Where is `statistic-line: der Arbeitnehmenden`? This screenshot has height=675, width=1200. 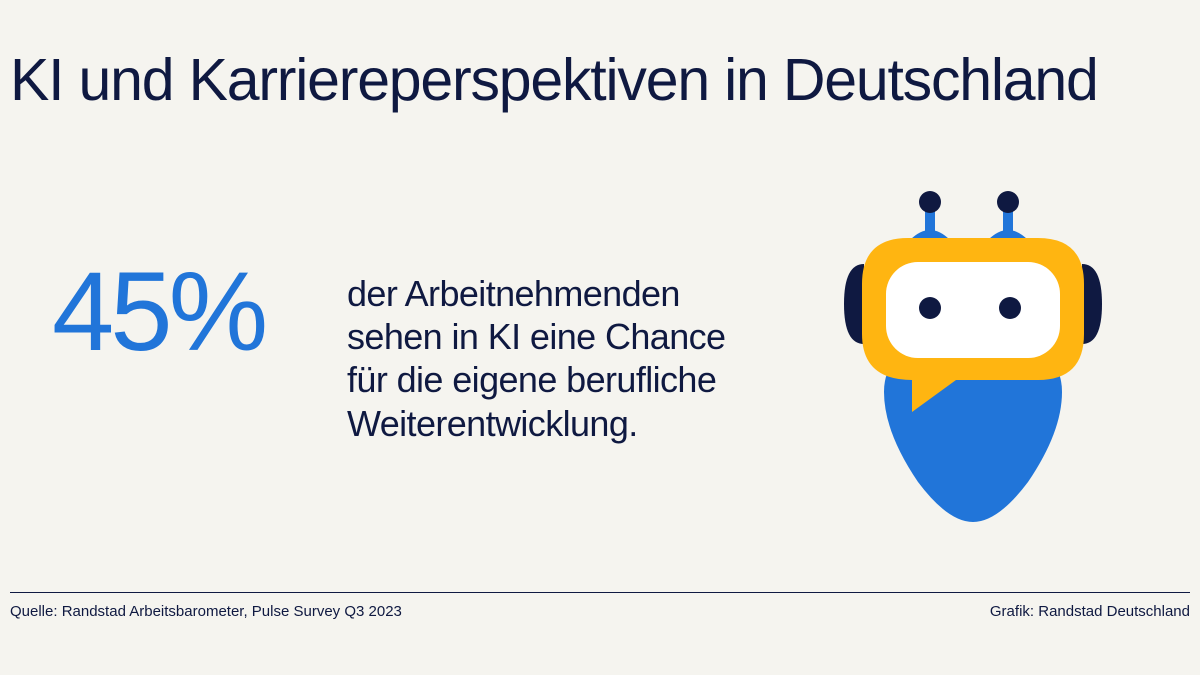 statistic-line: der Arbeitnehmenden is located at coordinates (513, 293).